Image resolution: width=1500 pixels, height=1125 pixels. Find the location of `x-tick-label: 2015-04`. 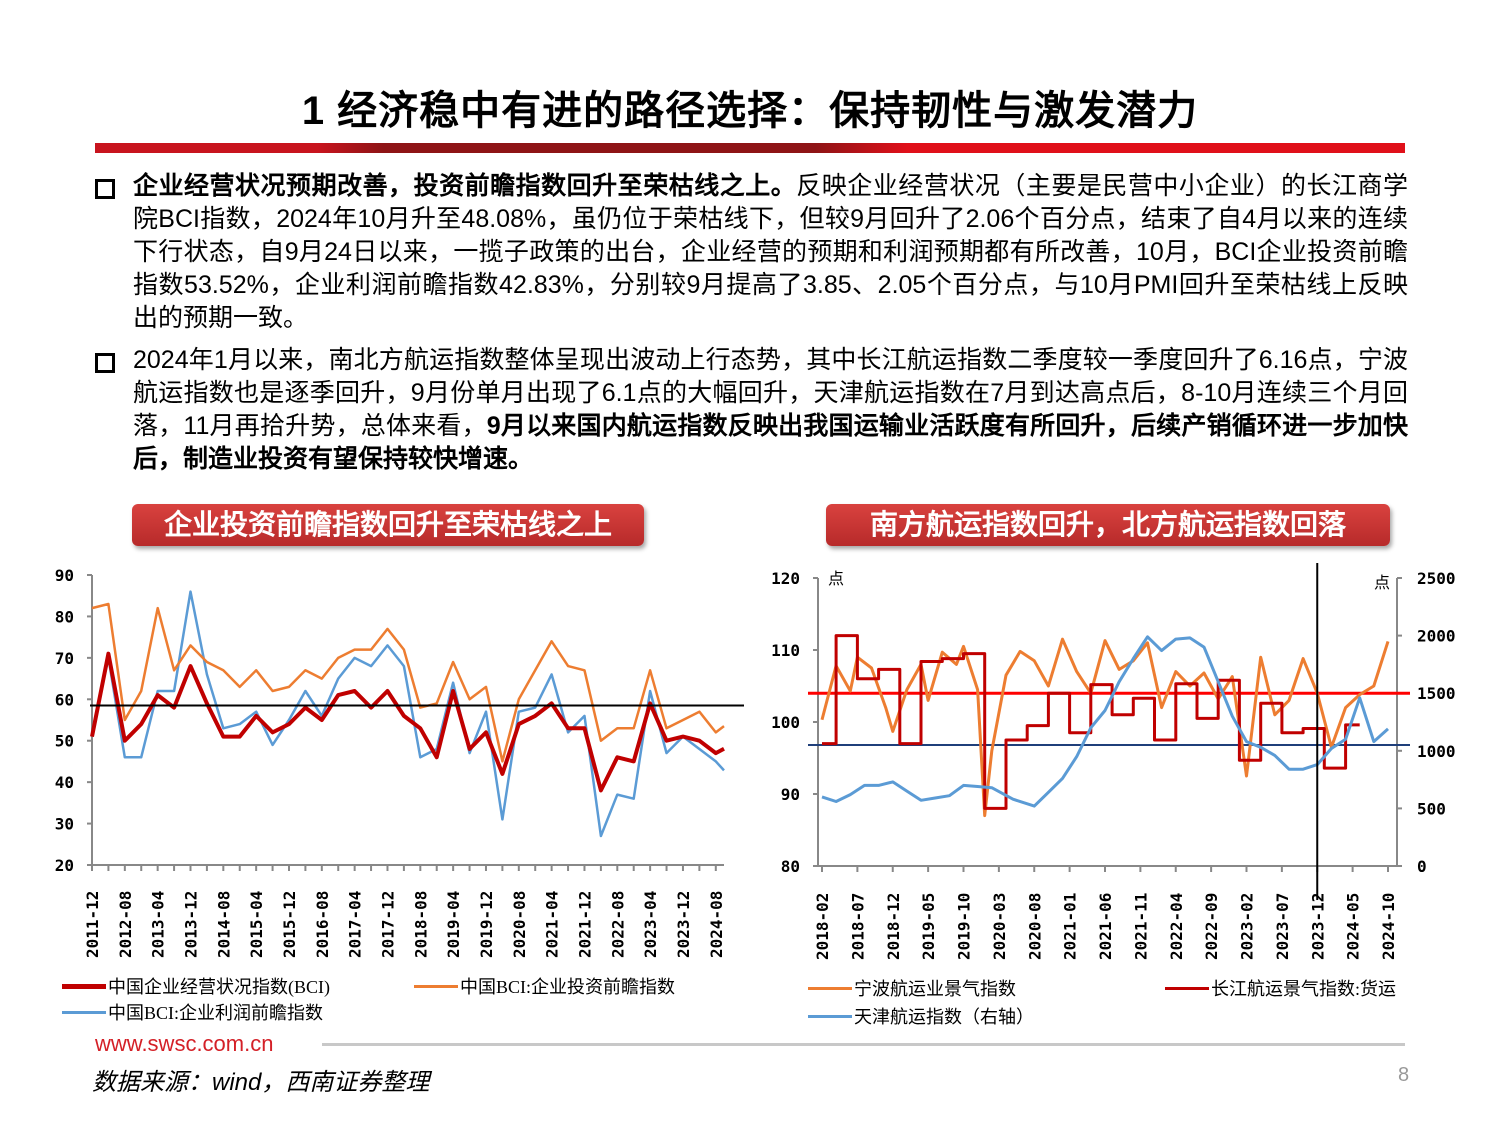

x-tick-label: 2015-04 is located at coordinates (256, 924).